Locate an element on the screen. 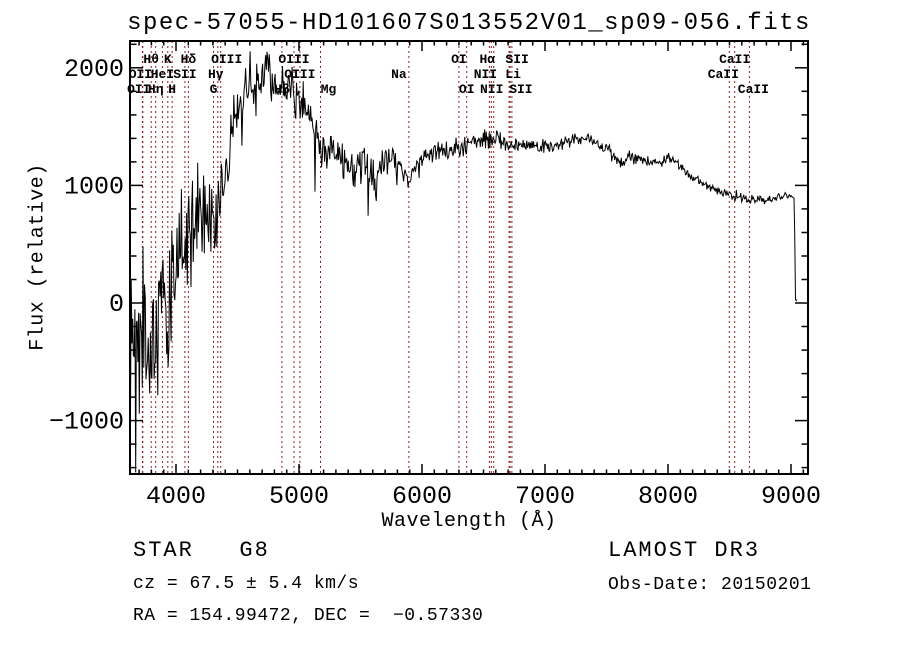 The height and width of the screenshot is (649, 900). spectral-line-label: Li is located at coordinates (513, 74).